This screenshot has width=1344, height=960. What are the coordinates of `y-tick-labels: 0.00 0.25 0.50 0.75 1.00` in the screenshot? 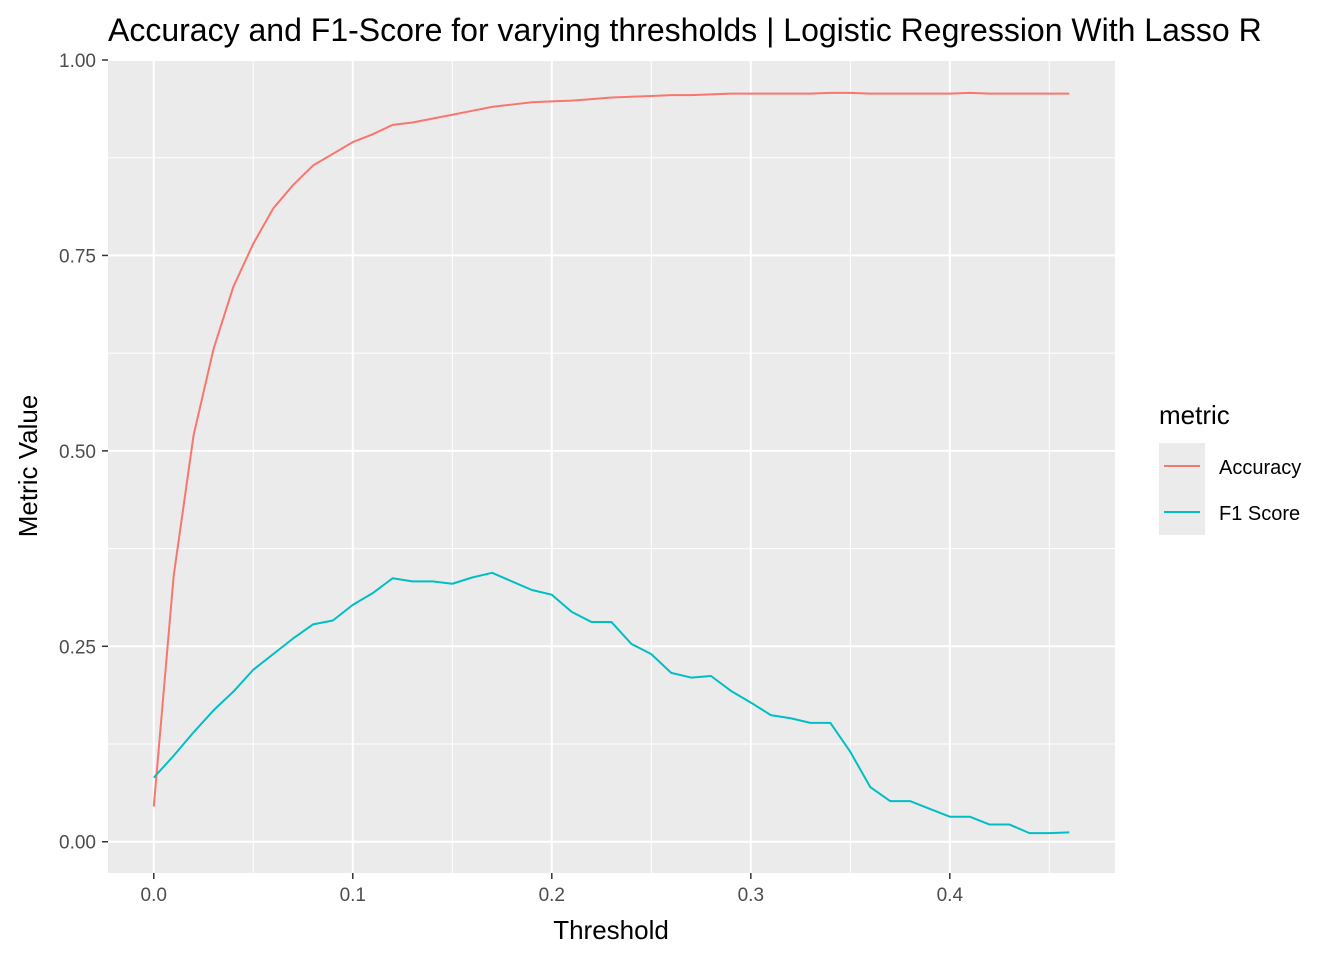 It's located at (77, 452).